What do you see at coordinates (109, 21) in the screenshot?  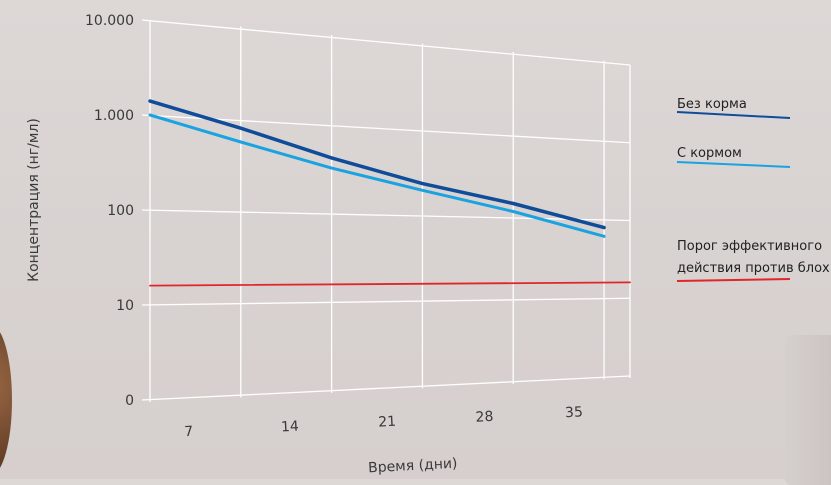 I see `y-tick-label: 10.000` at bounding box center [109, 21].